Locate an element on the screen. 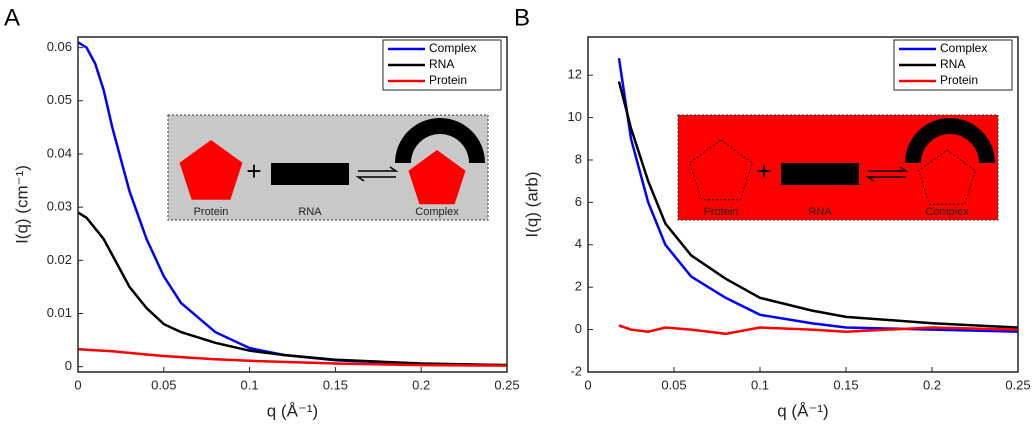  y-tick-label: -2 is located at coordinates (576, 370).